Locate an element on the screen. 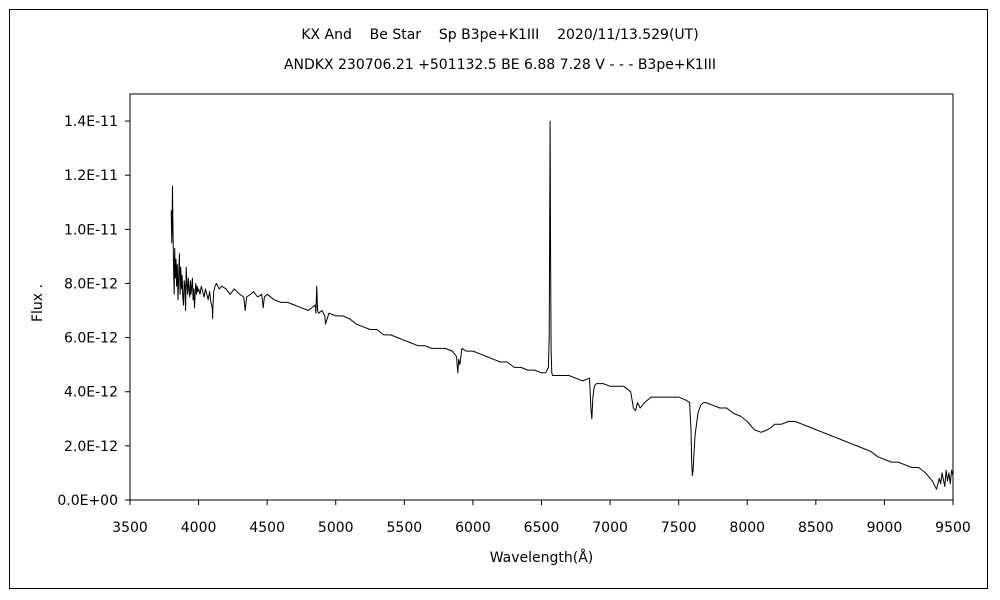  x-tick-label: 8000 is located at coordinates (747, 528).